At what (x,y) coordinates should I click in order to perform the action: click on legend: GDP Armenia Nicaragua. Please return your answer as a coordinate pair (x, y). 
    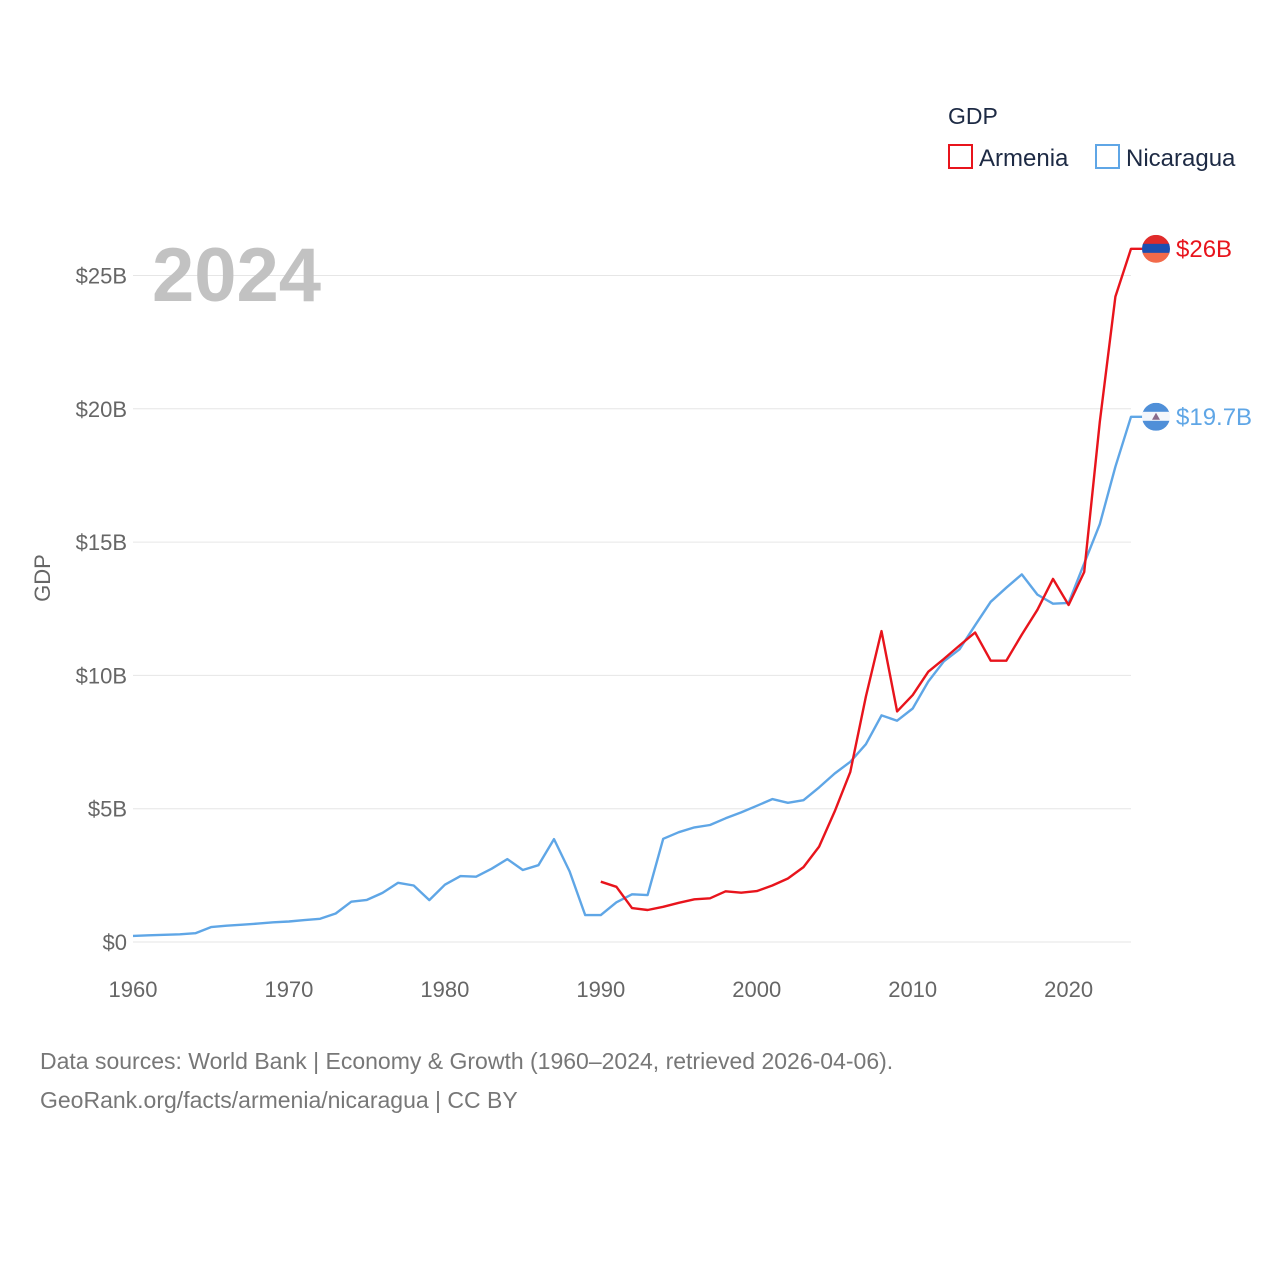
    Looking at the image, I should click on (1092, 137).